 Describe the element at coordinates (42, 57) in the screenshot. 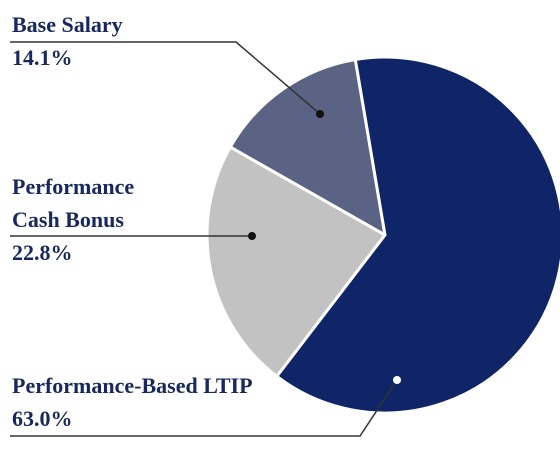

I see `value-label: 14.1%` at that location.